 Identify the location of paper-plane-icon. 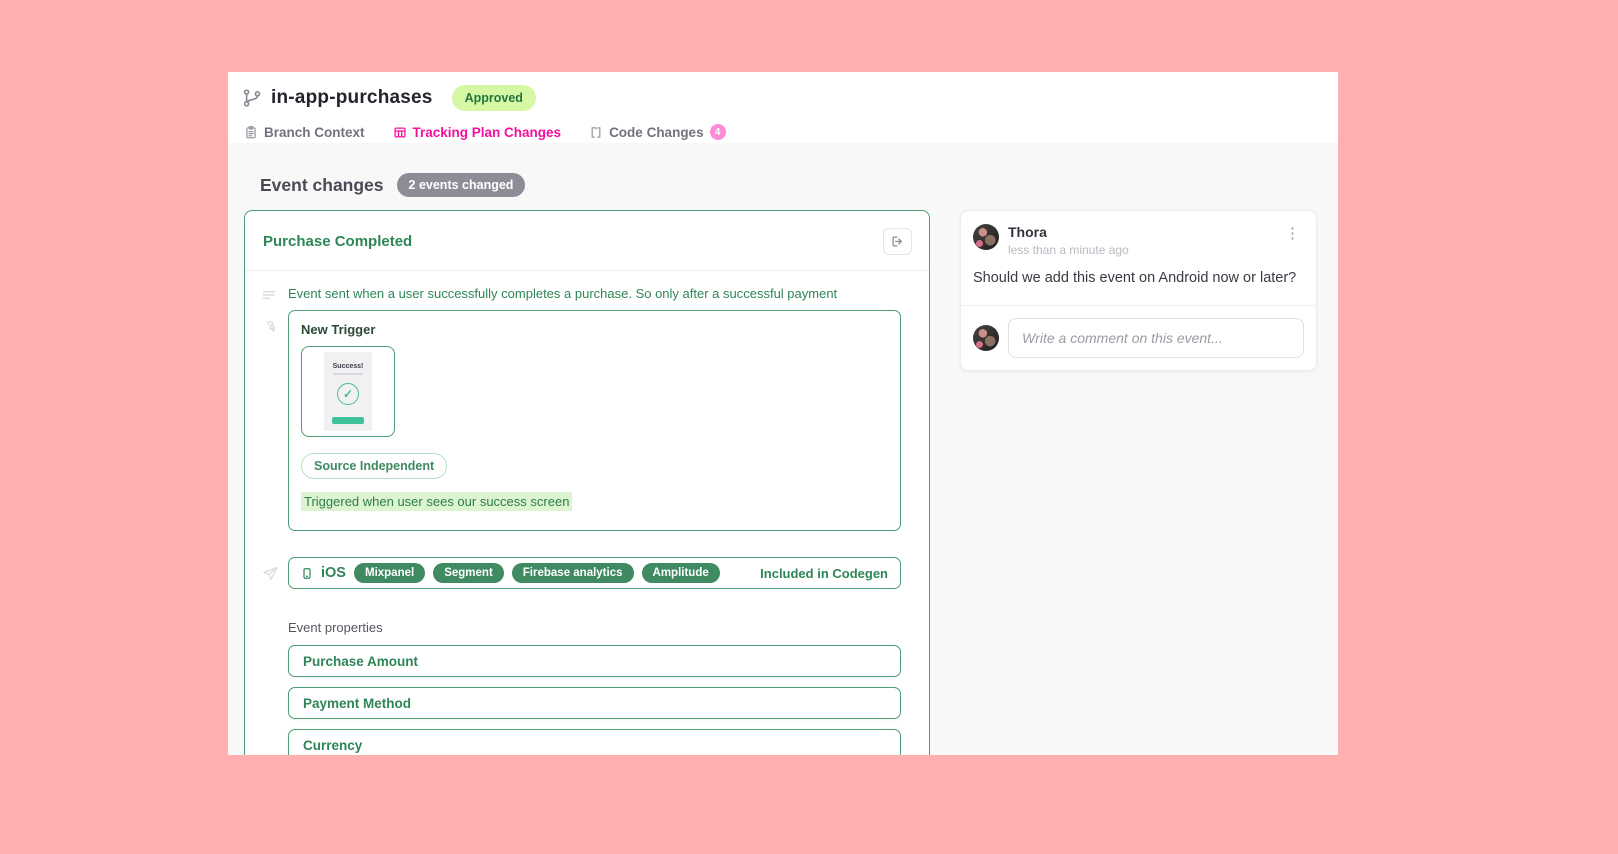
(270, 573).